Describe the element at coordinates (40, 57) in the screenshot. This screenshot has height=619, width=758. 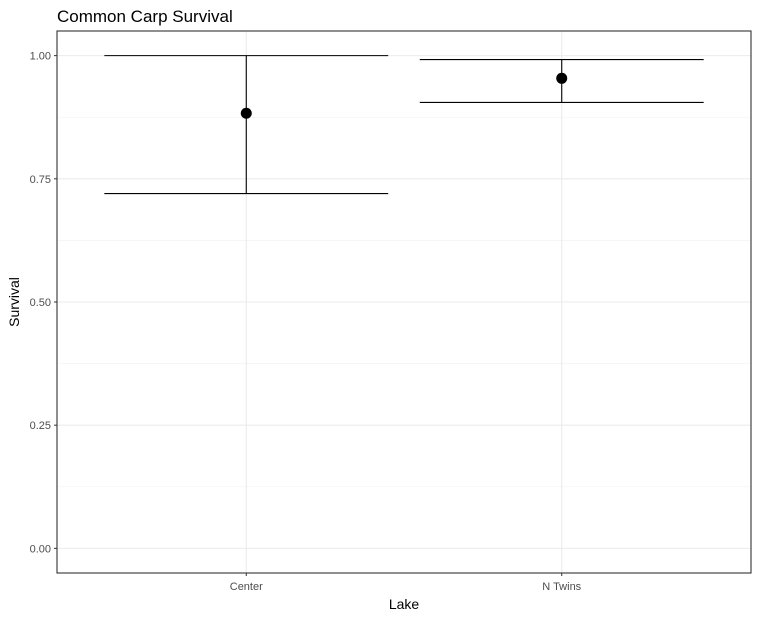
I see `y-tick-label: 1.00` at that location.